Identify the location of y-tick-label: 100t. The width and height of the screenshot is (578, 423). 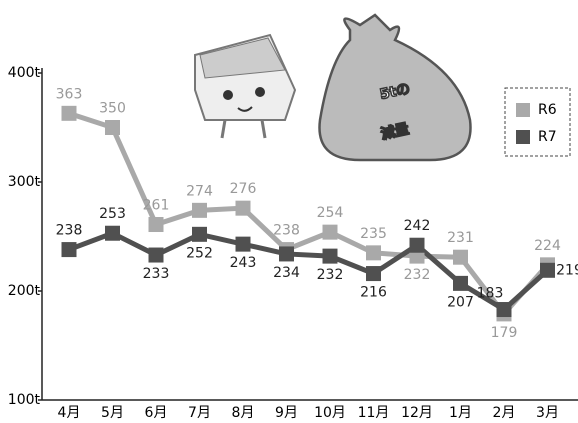
(24, 400).